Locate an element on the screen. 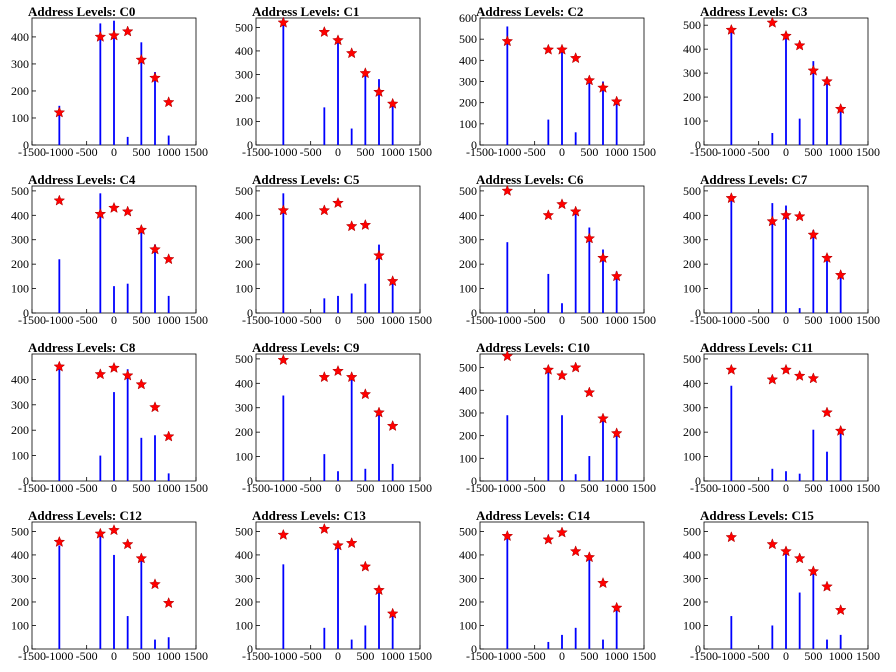  chart-title: Address Levels: C4 is located at coordinates (82, 179).